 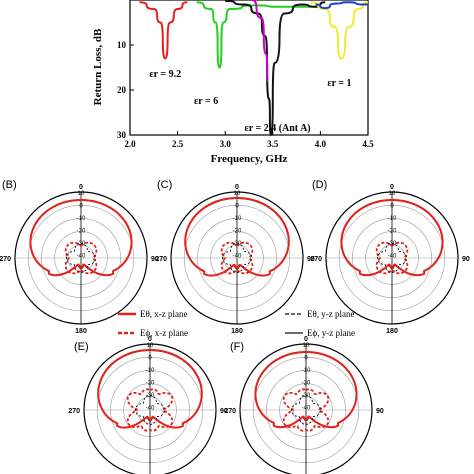 I want to click on x-axis-label: Frequency, GHz, so click(x=249, y=159).